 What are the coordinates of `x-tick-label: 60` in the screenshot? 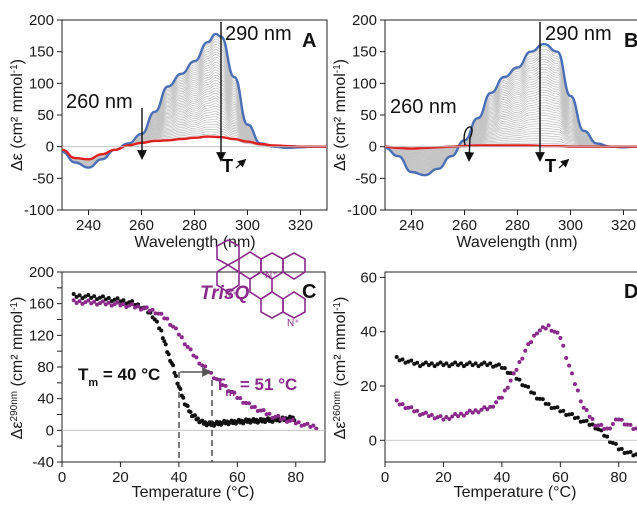 It's located at (237, 477).